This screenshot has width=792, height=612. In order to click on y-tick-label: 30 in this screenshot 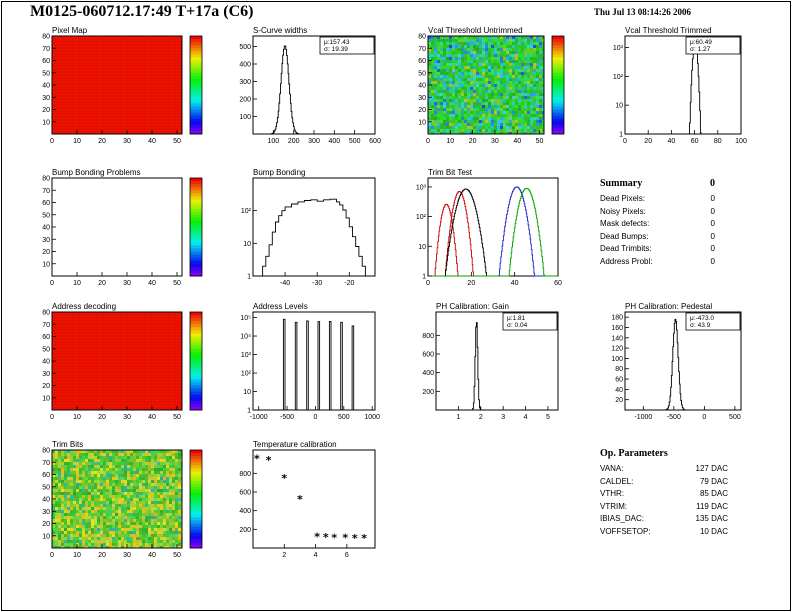, I will do `click(46, 98)`.